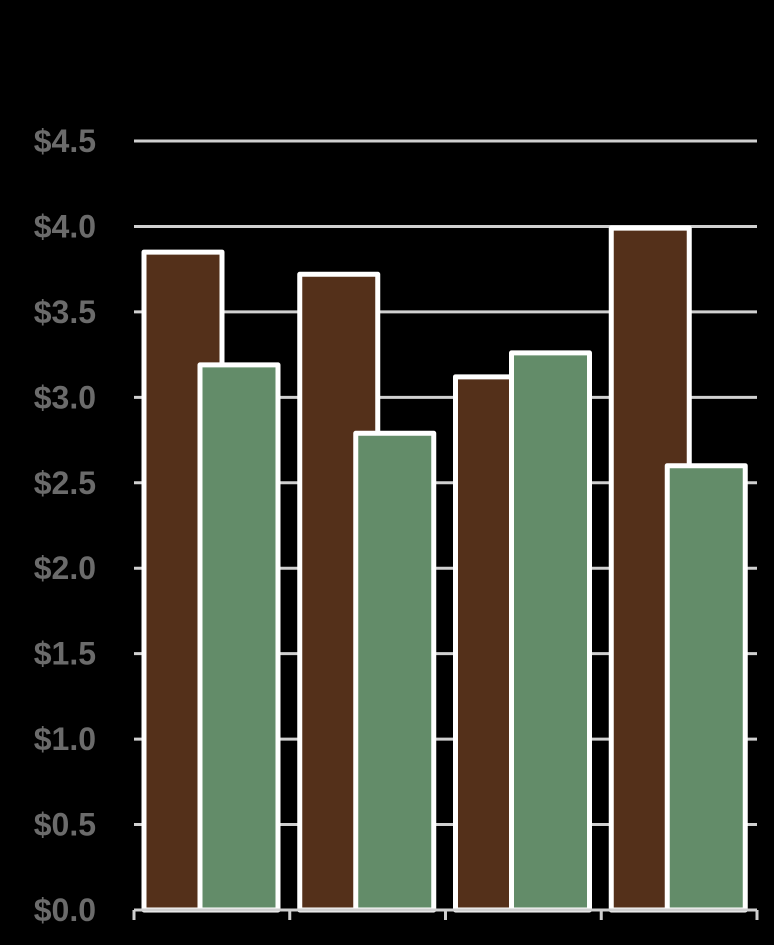 This screenshot has width=774, height=945. I want to click on y-tick-label: $2.0, so click(65, 568).